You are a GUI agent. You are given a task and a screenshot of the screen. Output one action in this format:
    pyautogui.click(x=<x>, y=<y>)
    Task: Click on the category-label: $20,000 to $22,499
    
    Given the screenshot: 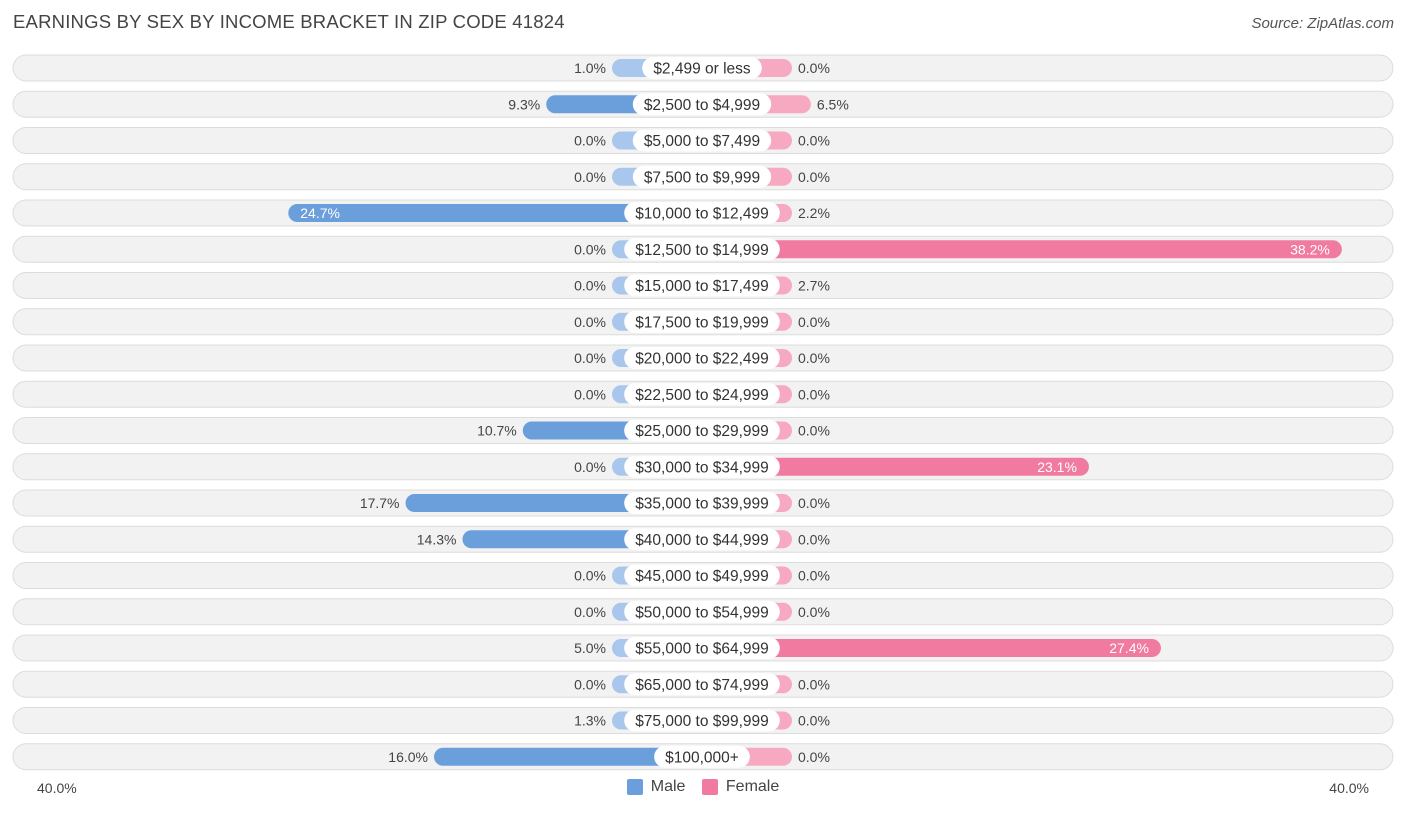 What is the action you would take?
    pyautogui.click(x=702, y=359)
    